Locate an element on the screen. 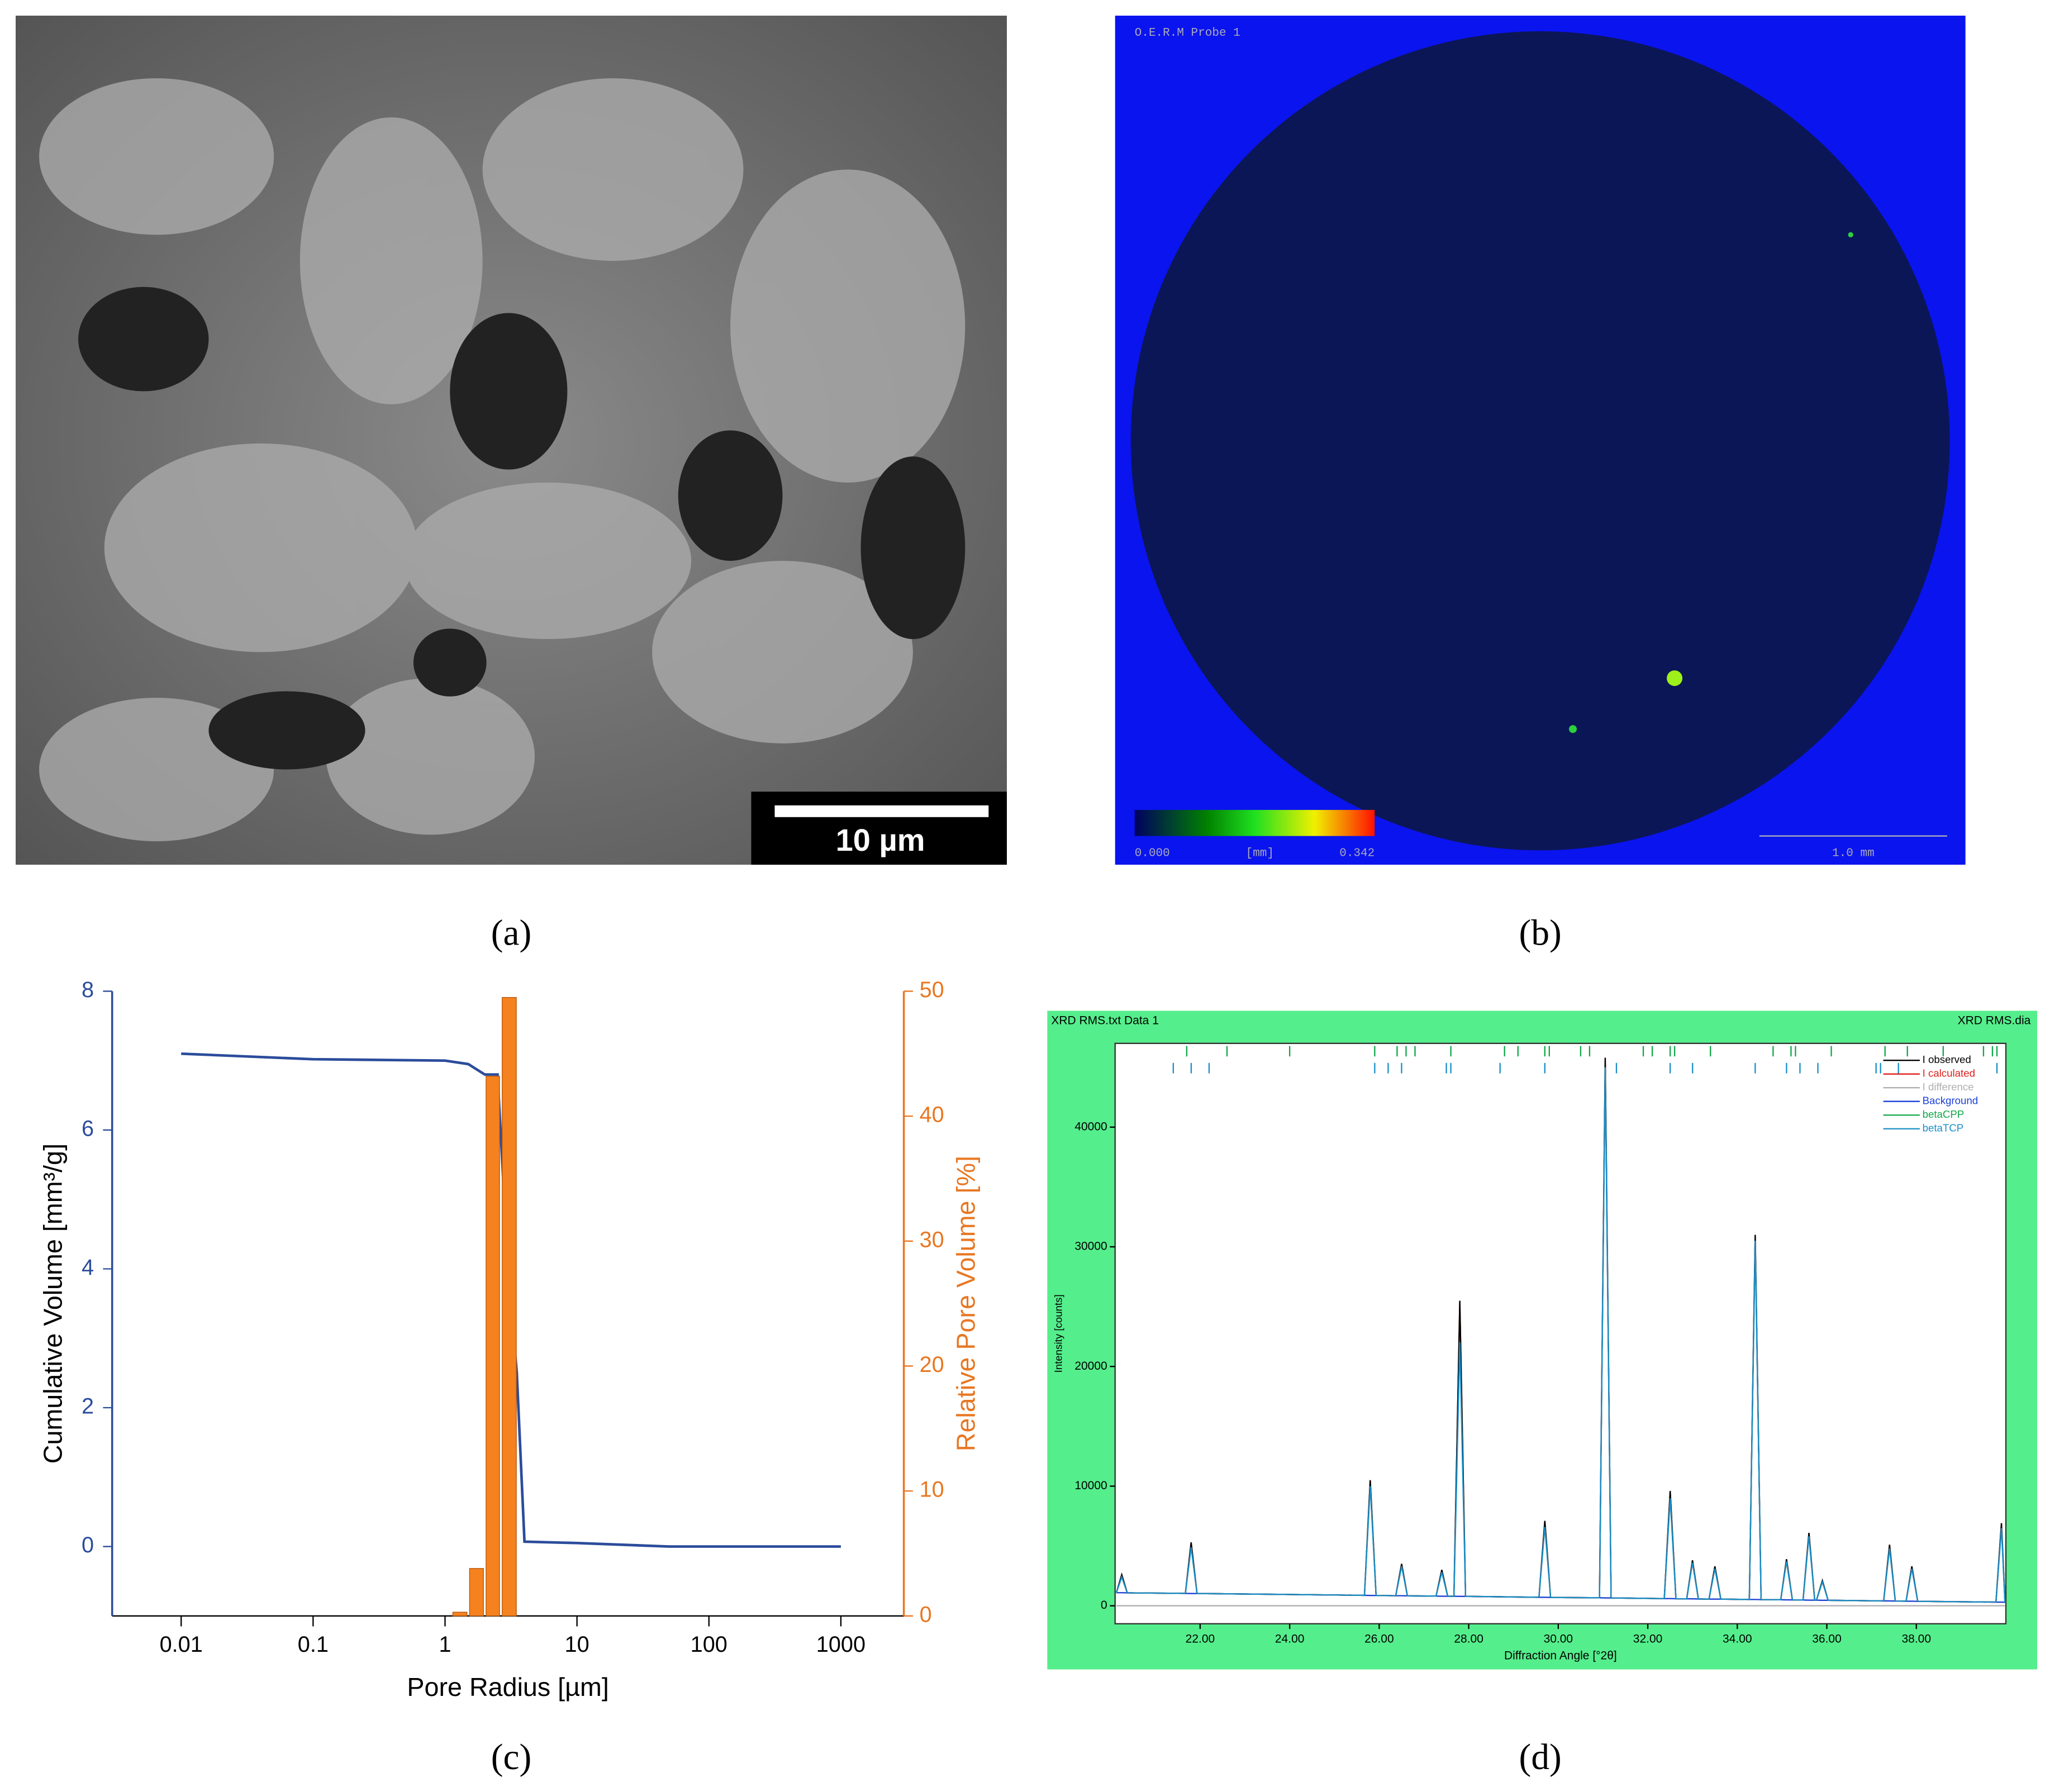 The width and height of the screenshot is (2045, 1792). legend-label: Background is located at coordinates (1951, 1101).